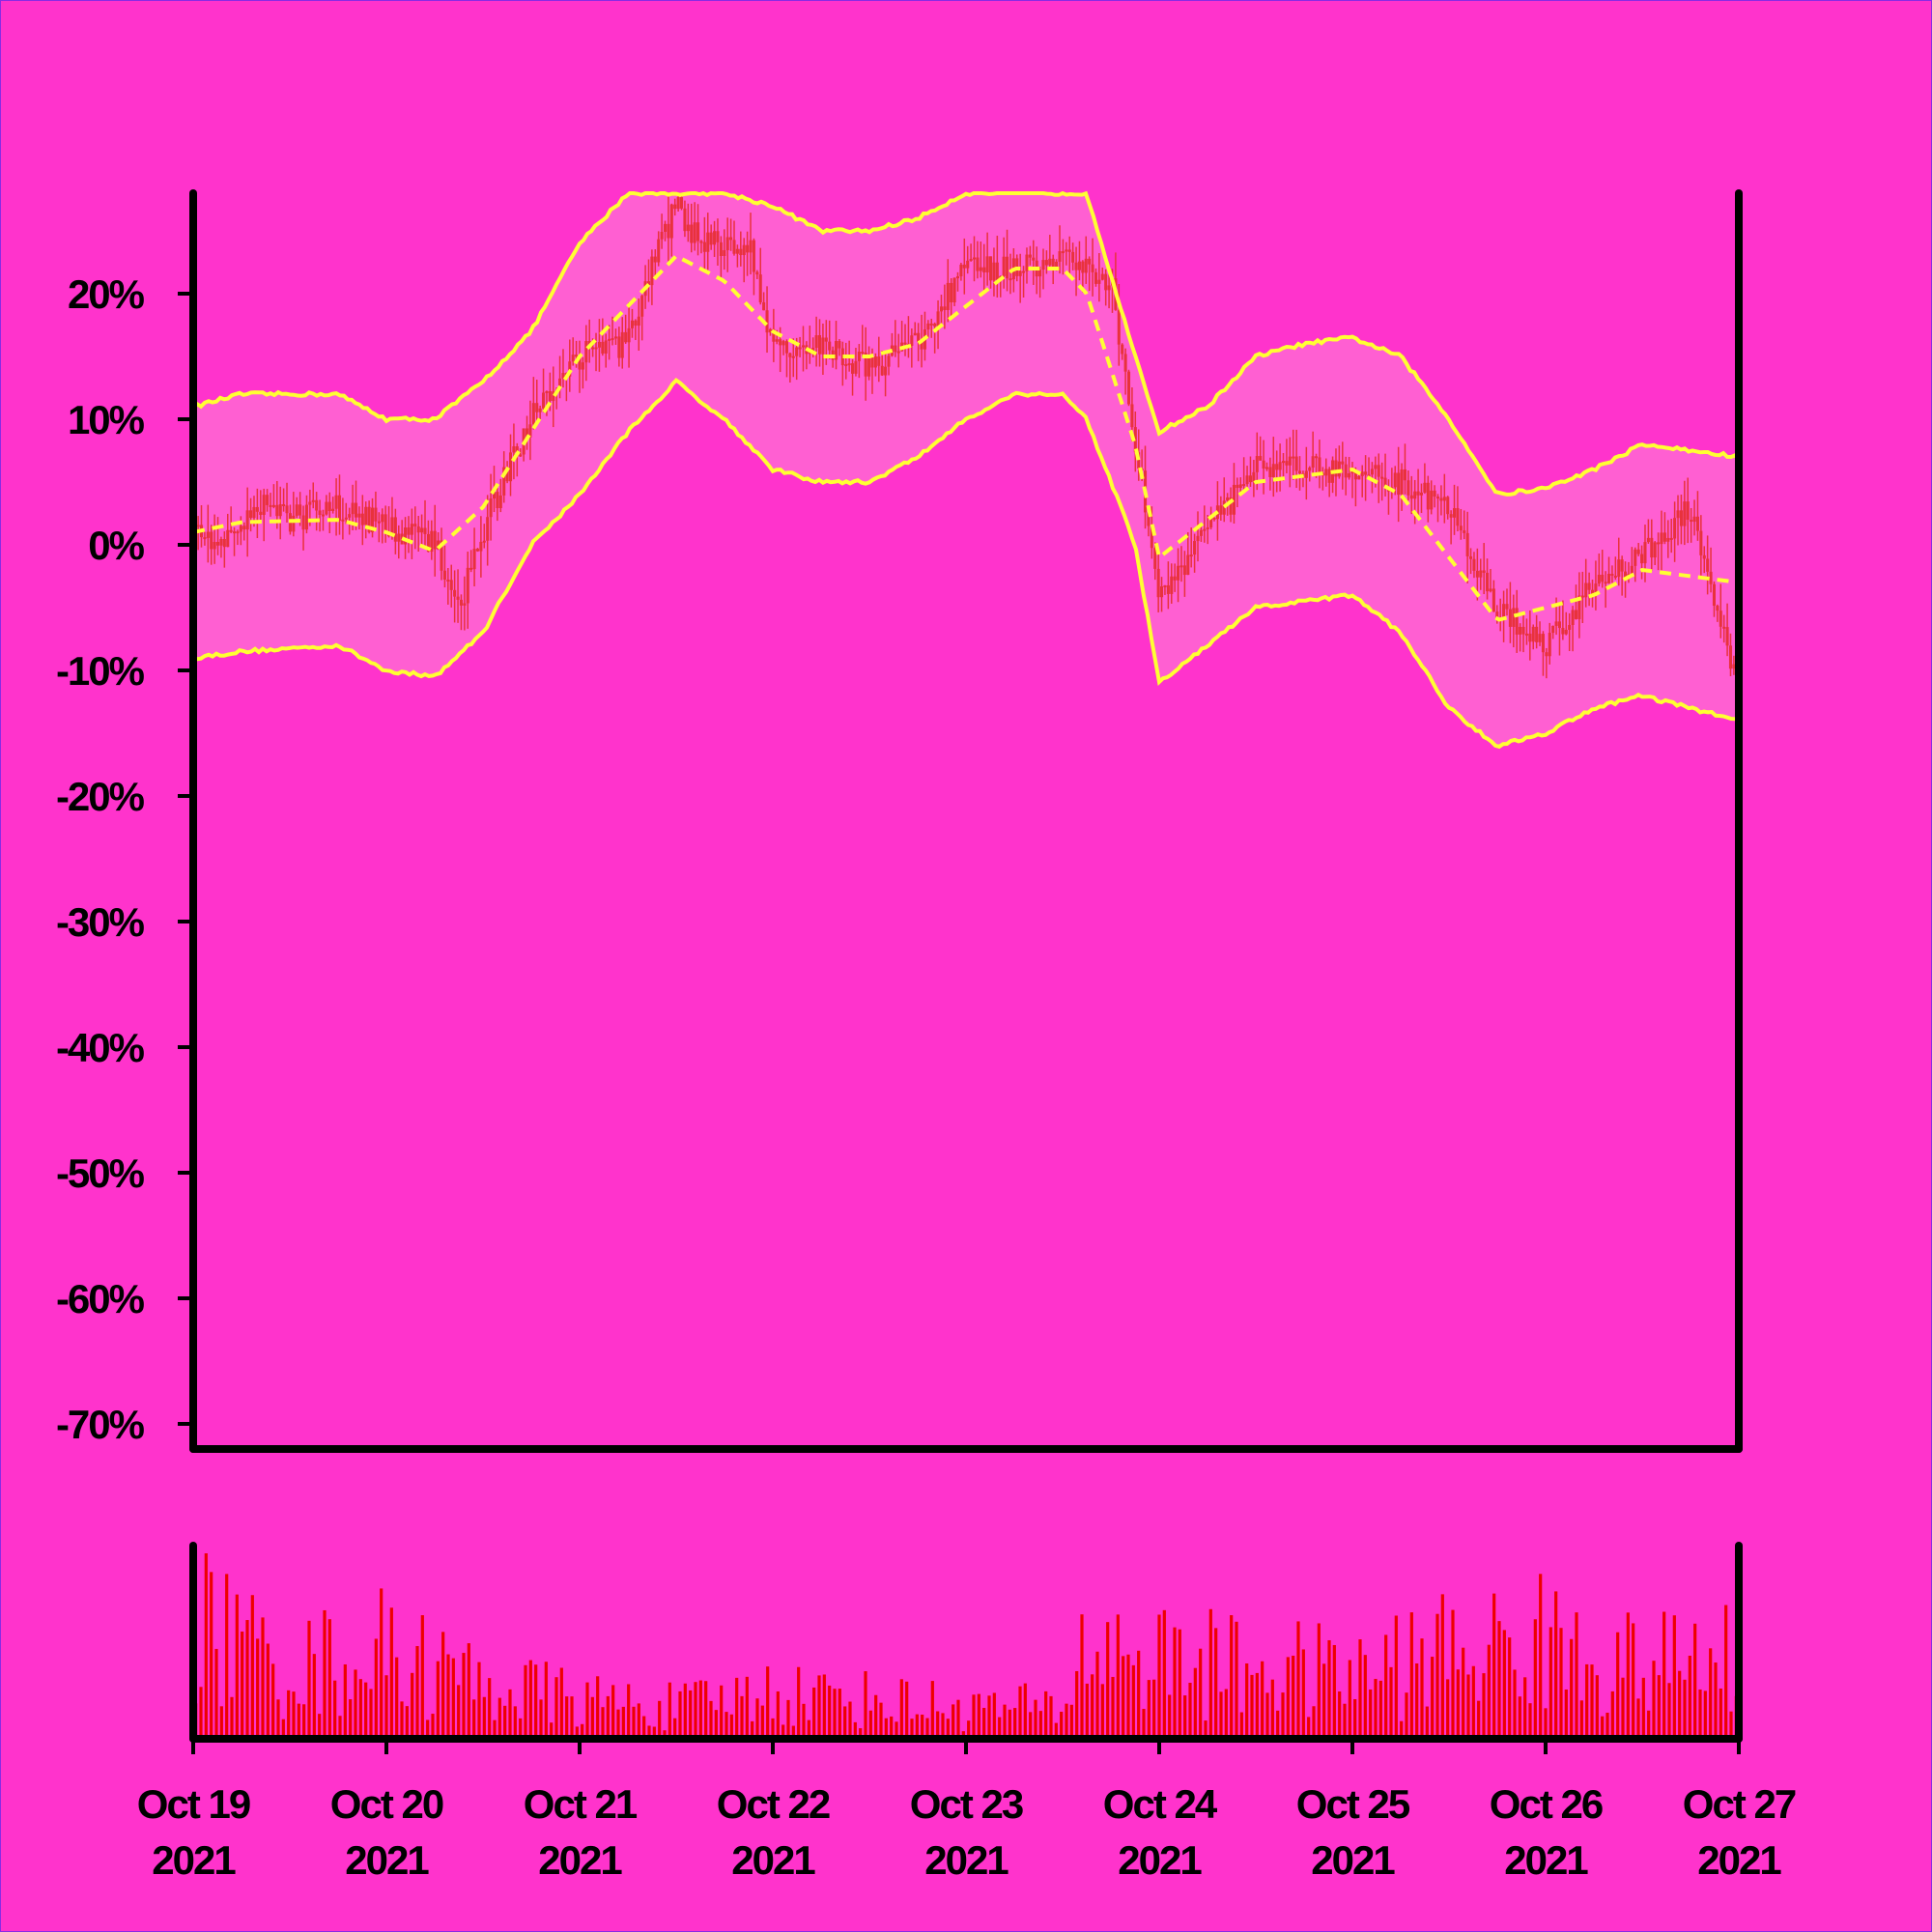 Image resolution: width=1932 pixels, height=1932 pixels. I want to click on x-tick-label-date: Oct 25, so click(1353, 1804).